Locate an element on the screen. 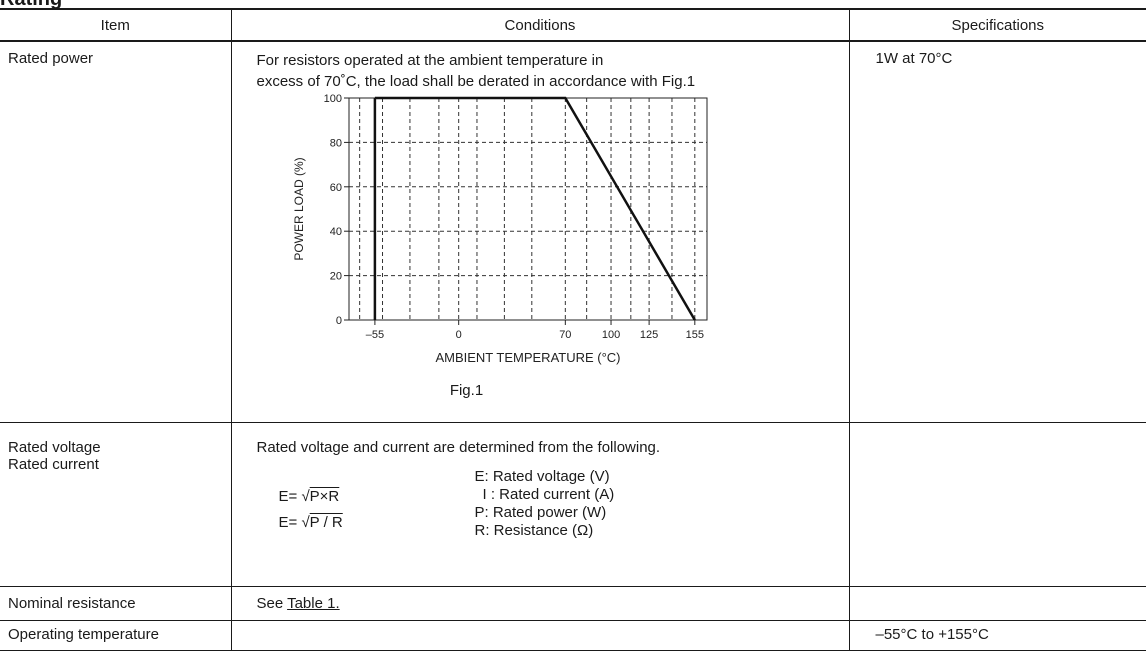 This screenshot has width=1146, height=670. item-cell: Operating temperature is located at coordinates (116, 635).